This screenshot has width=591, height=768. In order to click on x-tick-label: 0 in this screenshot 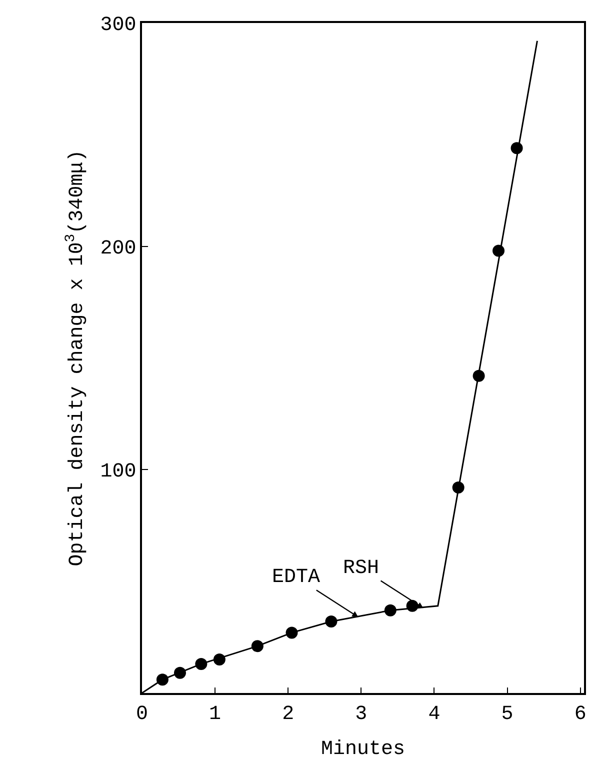, I will do `click(142, 714)`.